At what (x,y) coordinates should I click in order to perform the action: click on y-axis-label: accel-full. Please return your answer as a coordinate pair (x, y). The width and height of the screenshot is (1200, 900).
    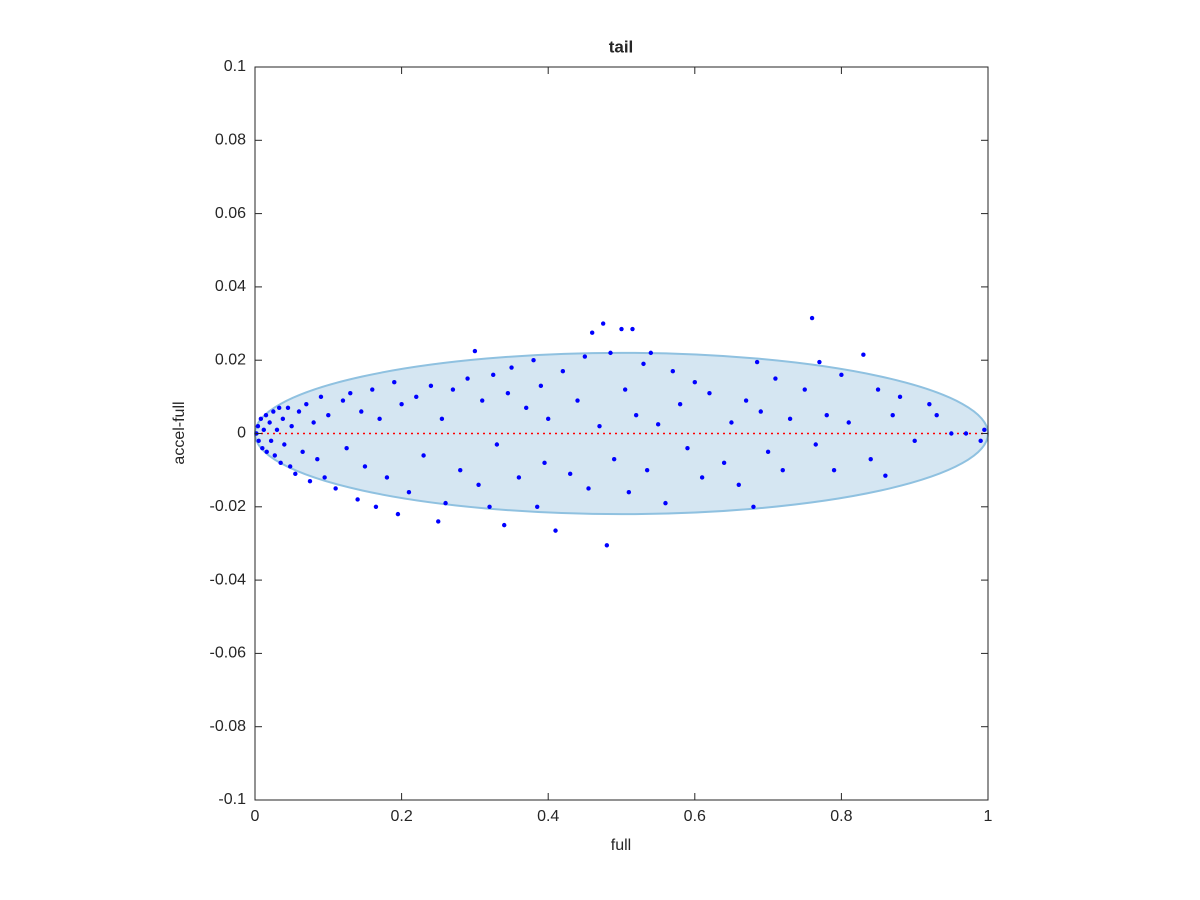
    Looking at the image, I should click on (179, 432).